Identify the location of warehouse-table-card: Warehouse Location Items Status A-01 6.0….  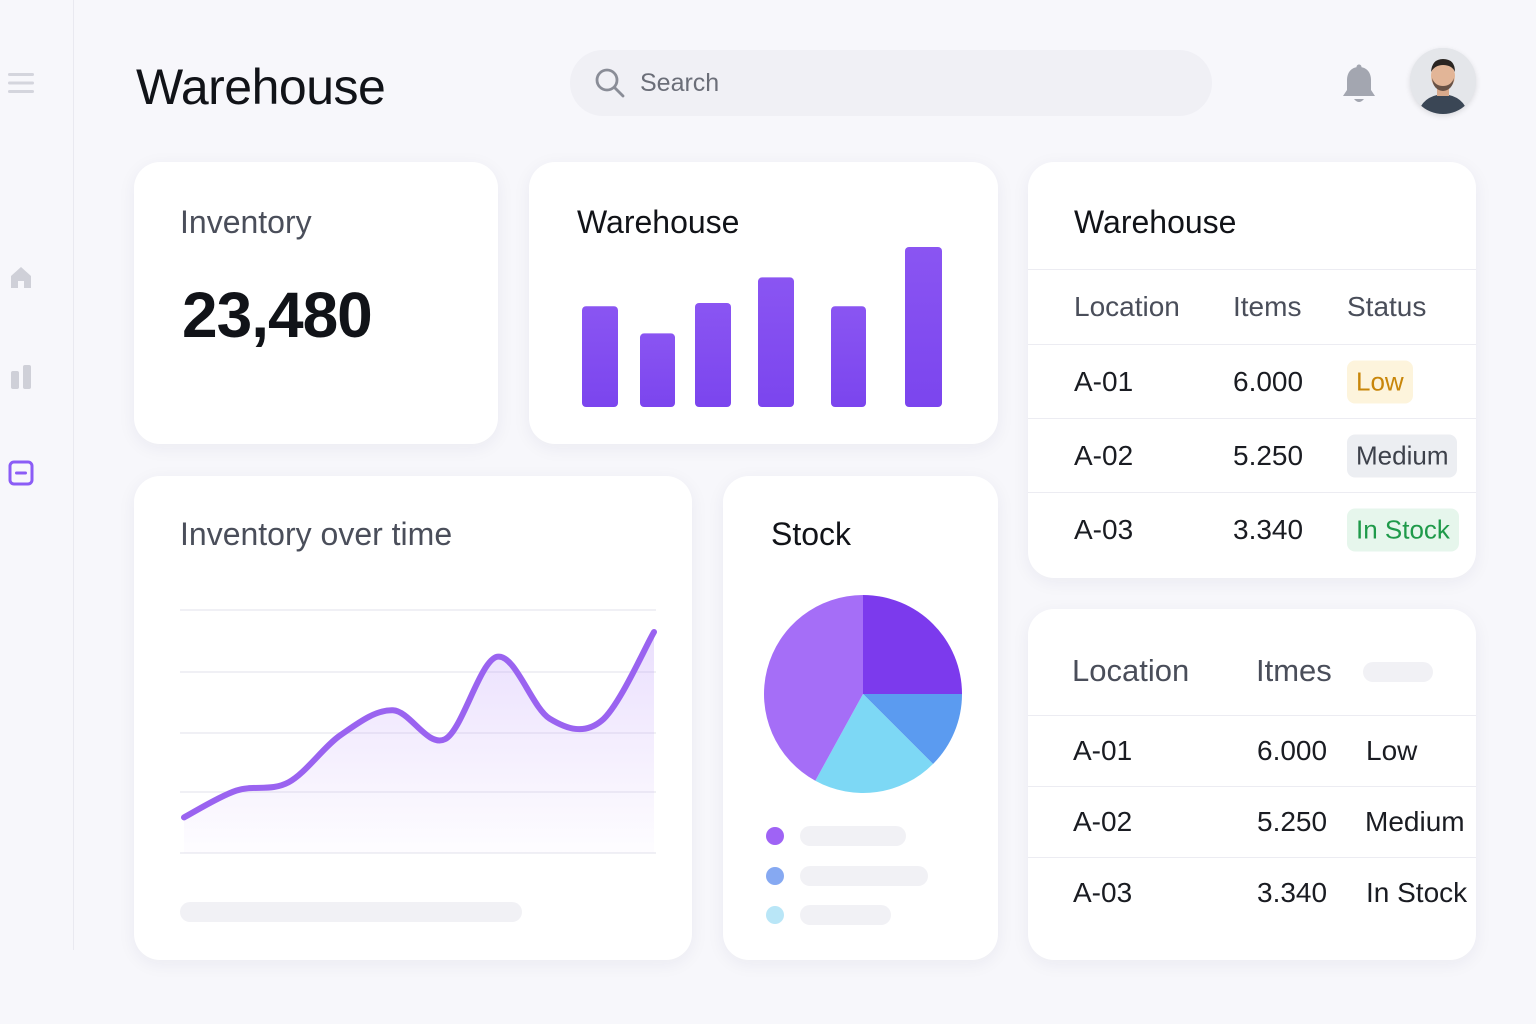
(1252, 370).